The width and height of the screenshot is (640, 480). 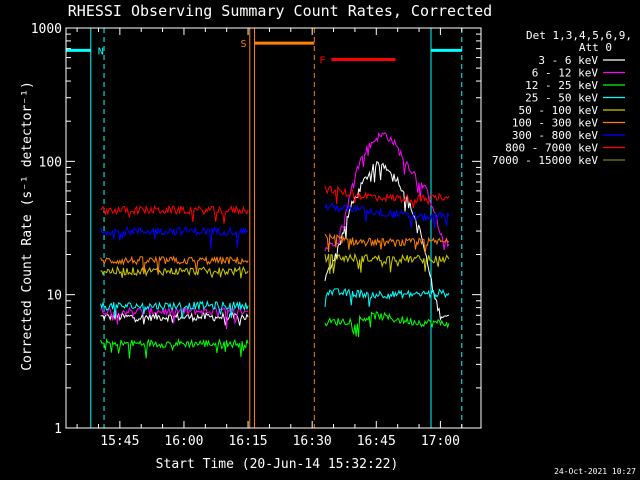 What do you see at coordinates (440, 441) in the screenshot?
I see `x-tick-label-17-00: 17:00` at bounding box center [440, 441].